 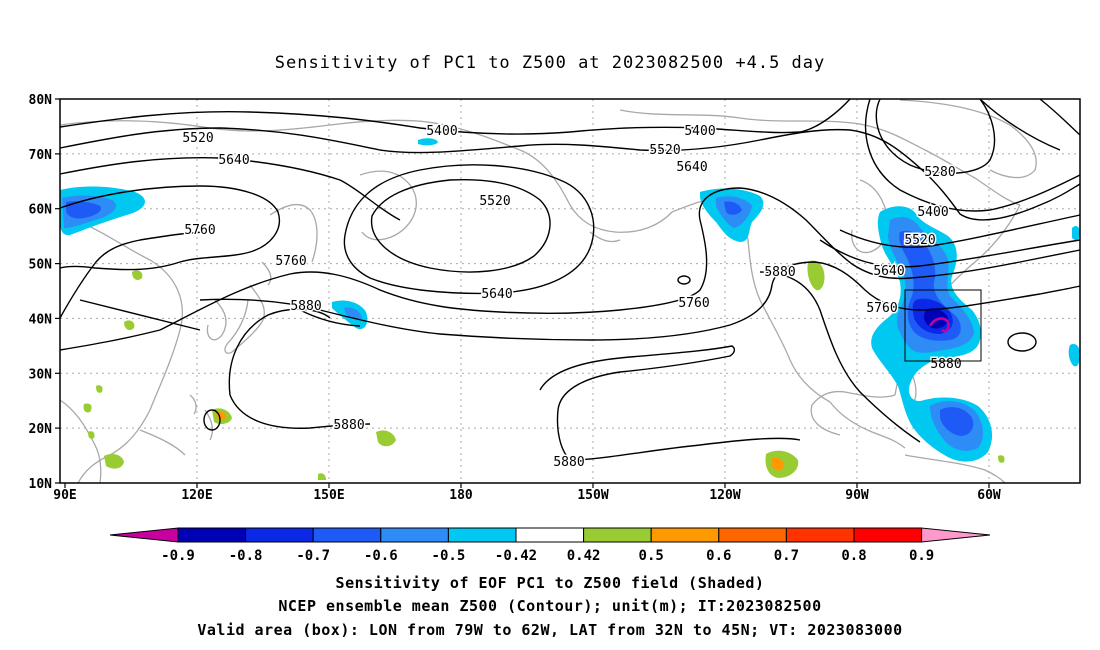 I want to click on colorbar-label: -0.9, so click(x=178, y=556).